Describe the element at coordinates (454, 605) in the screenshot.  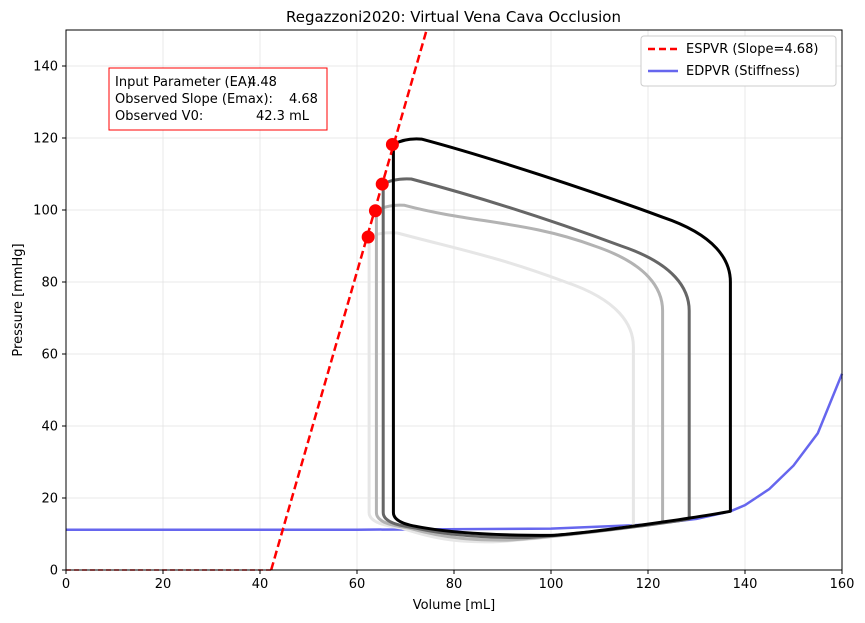
I see `x-axis-title: Volume [mL]` at that location.